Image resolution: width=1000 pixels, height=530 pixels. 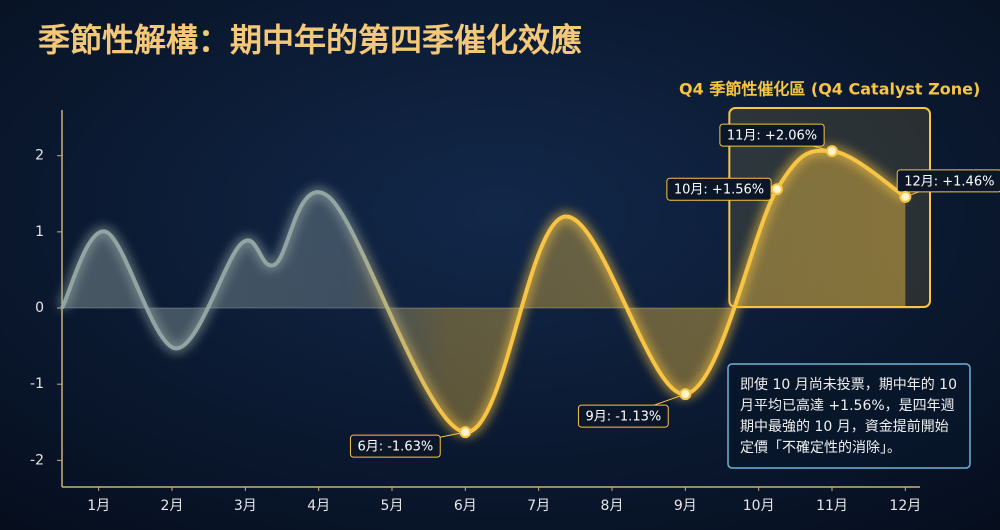 What do you see at coordinates (98, 506) in the screenshot?
I see `x-tick-label: 1月` at bounding box center [98, 506].